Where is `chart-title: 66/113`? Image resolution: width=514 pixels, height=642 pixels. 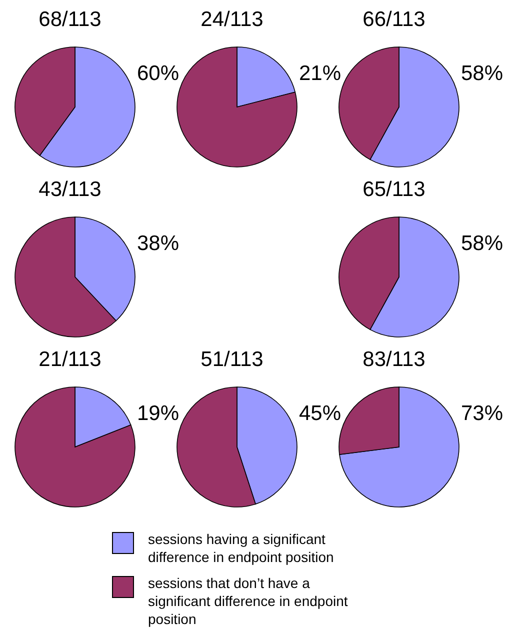
chart-title: 66/113 is located at coordinates (394, 20).